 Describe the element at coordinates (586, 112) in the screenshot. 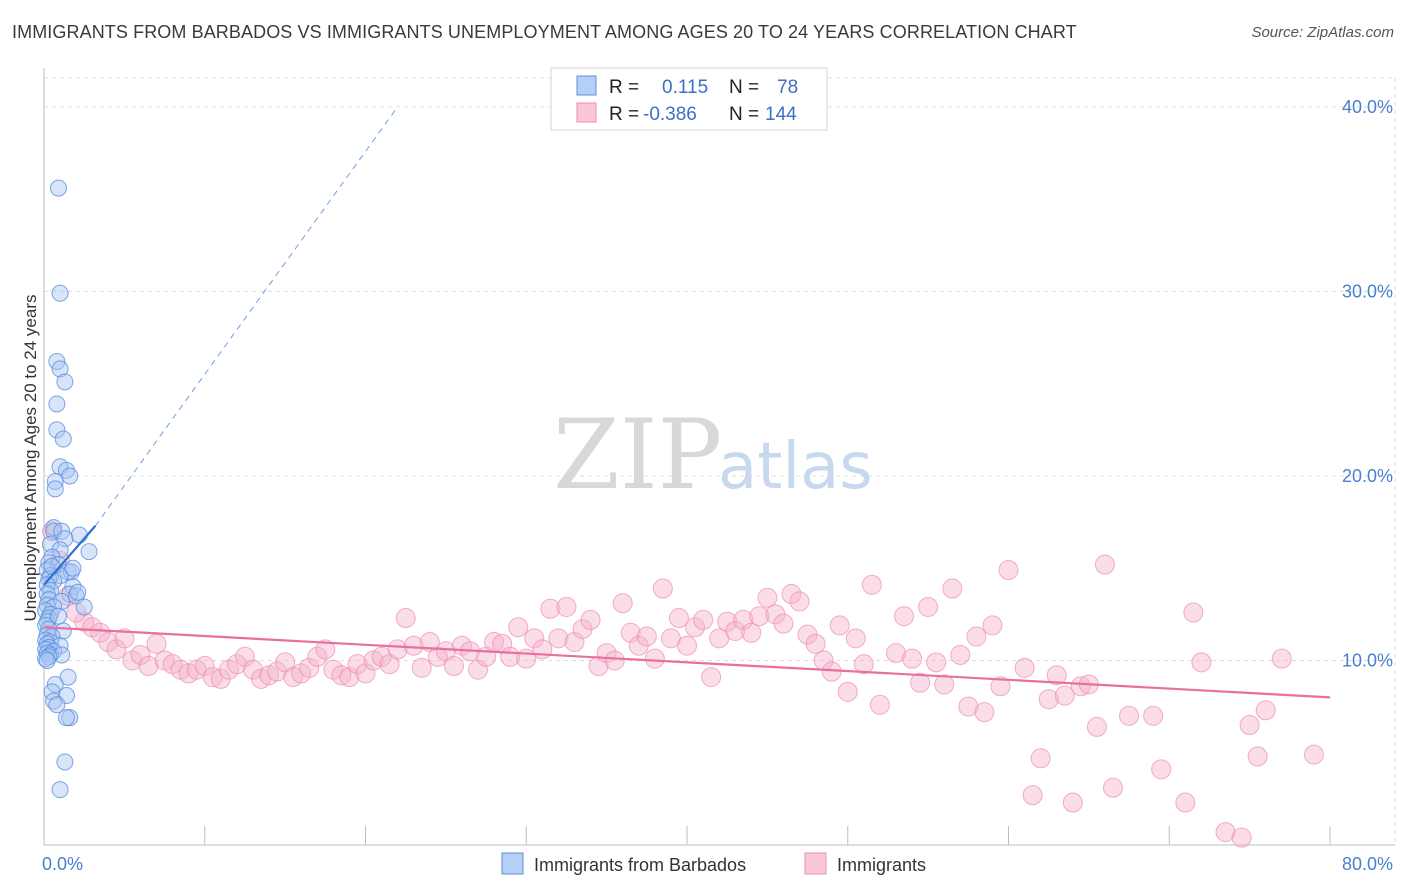

I see `legend-swatch-immigrants` at that location.